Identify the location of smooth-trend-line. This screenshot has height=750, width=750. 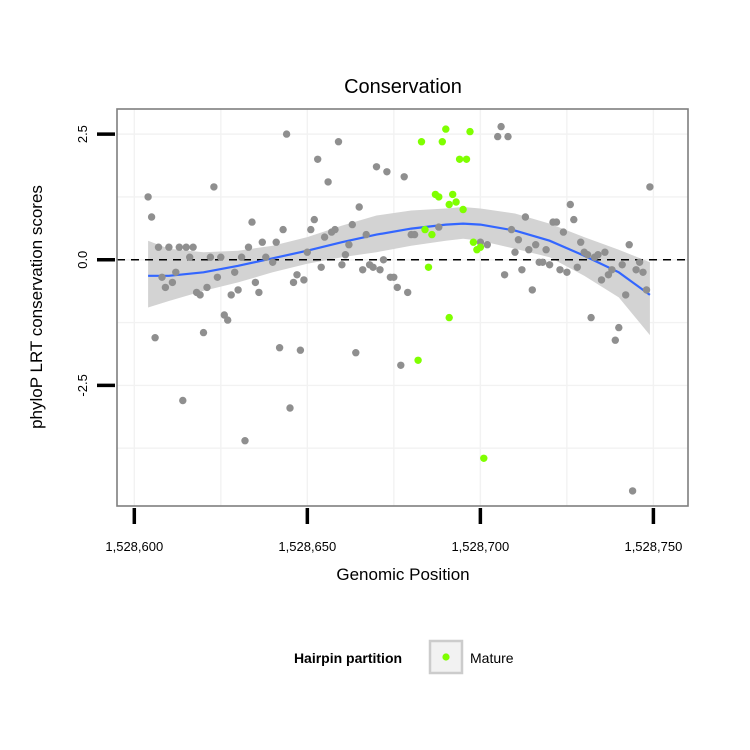
(399, 259).